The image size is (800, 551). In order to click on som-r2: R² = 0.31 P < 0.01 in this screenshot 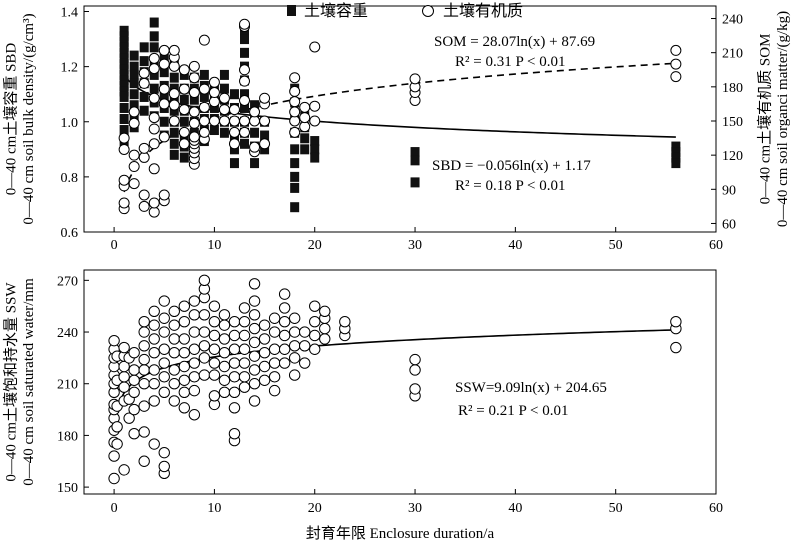, I will do `click(510, 62)`.